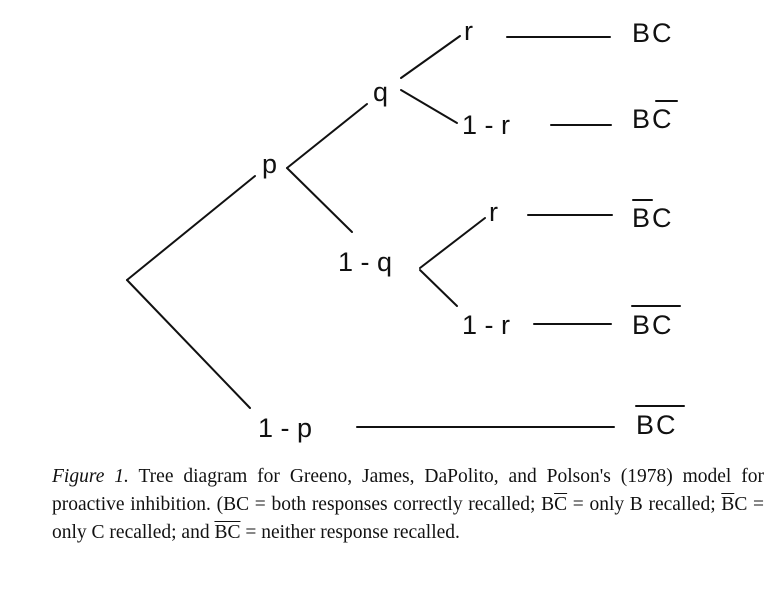 The height and width of the screenshot is (591, 773). I want to click on branch-q-1-r, so click(429, 106).